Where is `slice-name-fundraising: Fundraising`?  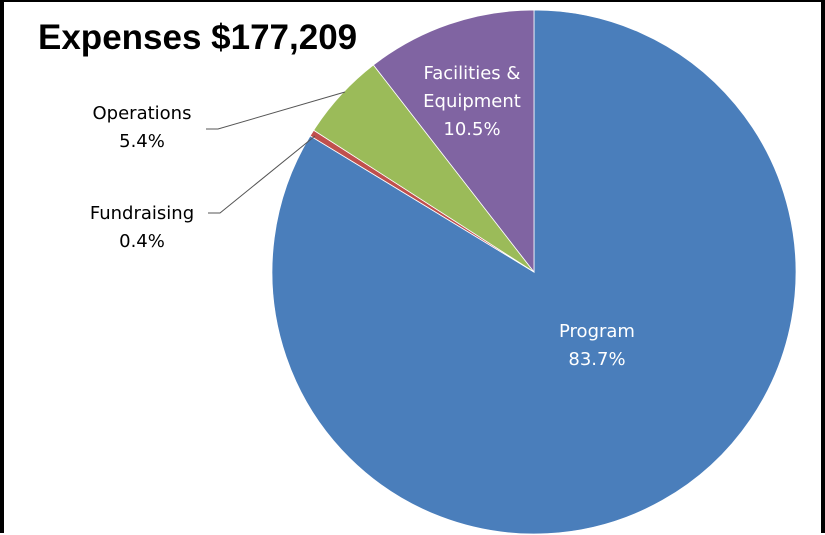 slice-name-fundraising: Fundraising is located at coordinates (142, 213).